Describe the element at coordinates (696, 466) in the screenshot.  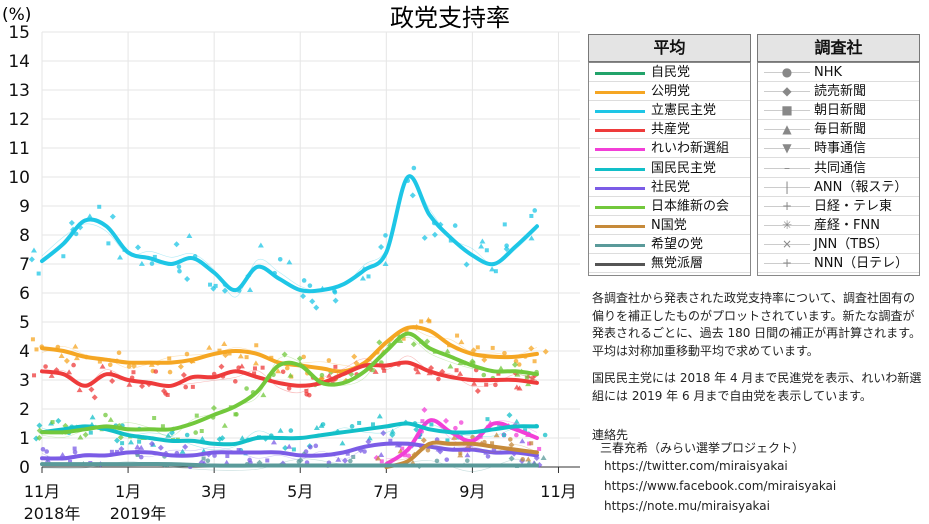
I see `twitter-link: https://twitter.com/miraisyakai` at that location.